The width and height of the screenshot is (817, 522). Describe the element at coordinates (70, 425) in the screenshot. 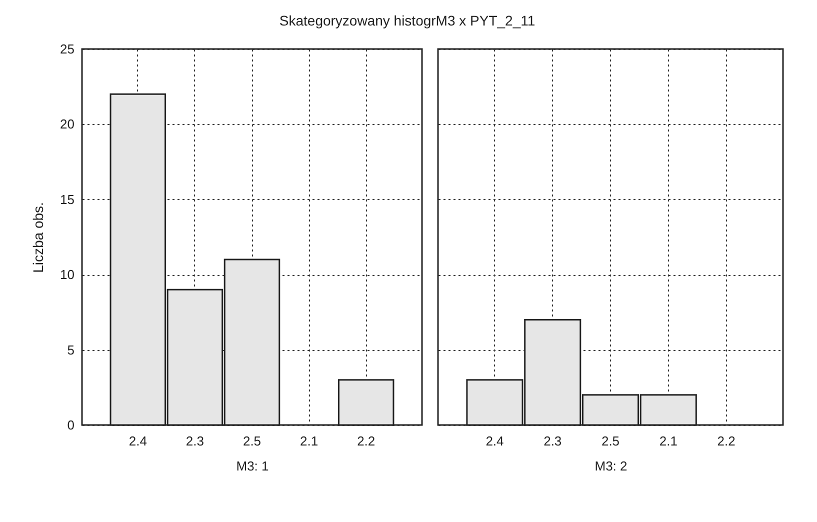

I see `y-tick-label: 0` at that location.